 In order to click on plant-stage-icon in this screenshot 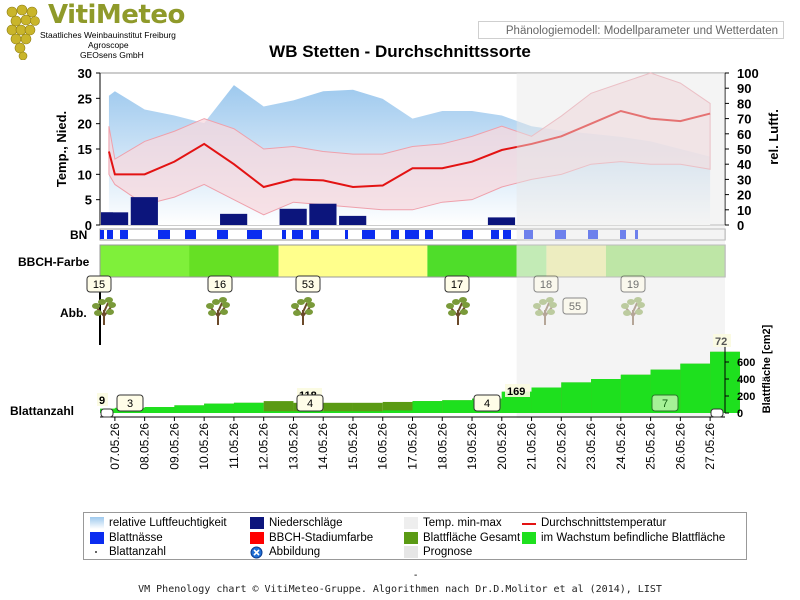, I will do `click(303, 311)`.